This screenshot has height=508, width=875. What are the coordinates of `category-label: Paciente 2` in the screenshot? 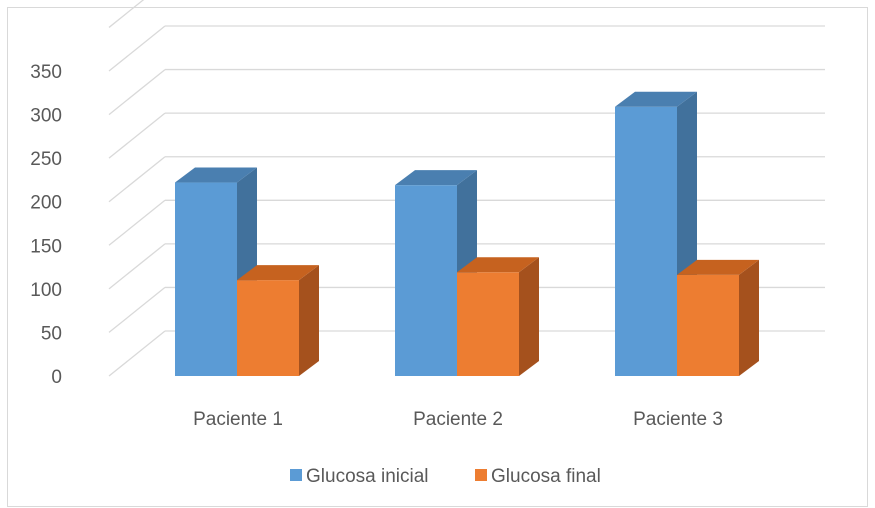 It's located at (458, 419).